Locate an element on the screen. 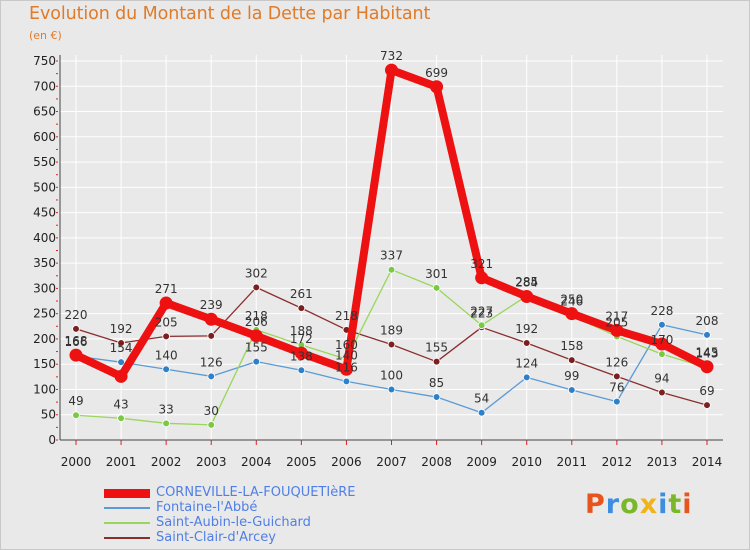  data-label-3: 205 is located at coordinates (166, 322).